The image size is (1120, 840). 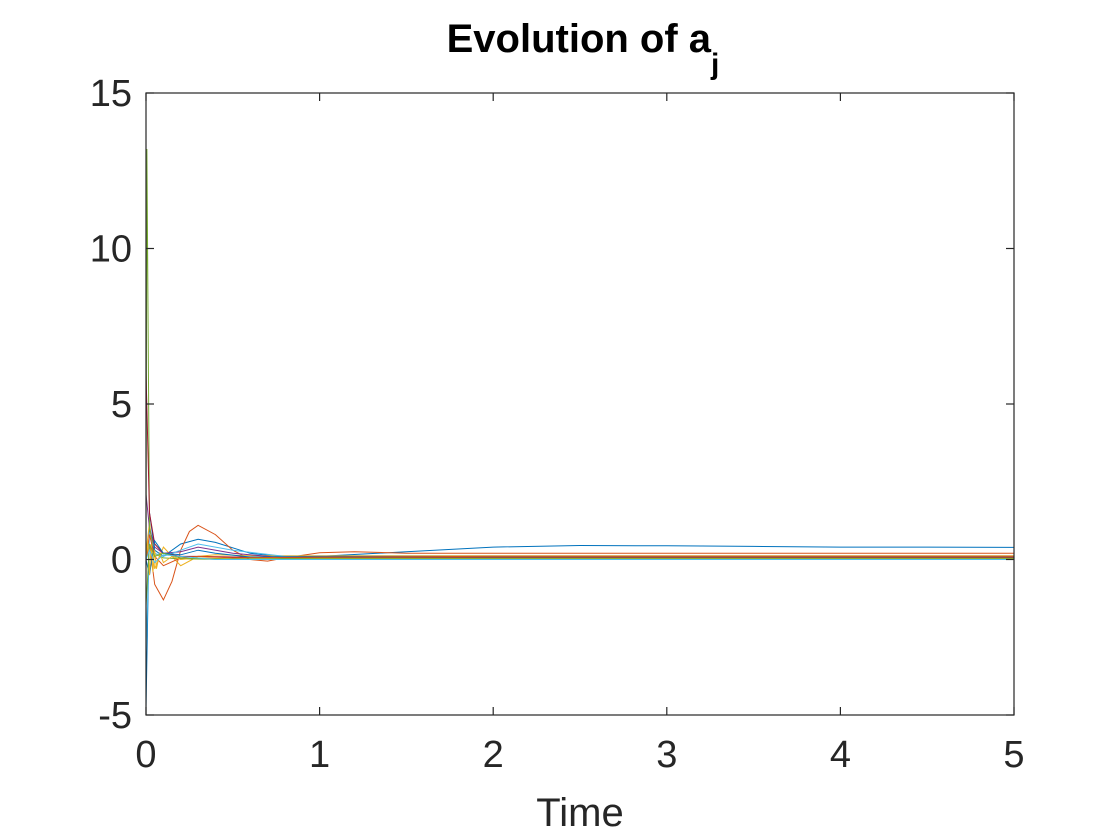 I want to click on x-tick-label-4: 4, so click(x=840, y=755).